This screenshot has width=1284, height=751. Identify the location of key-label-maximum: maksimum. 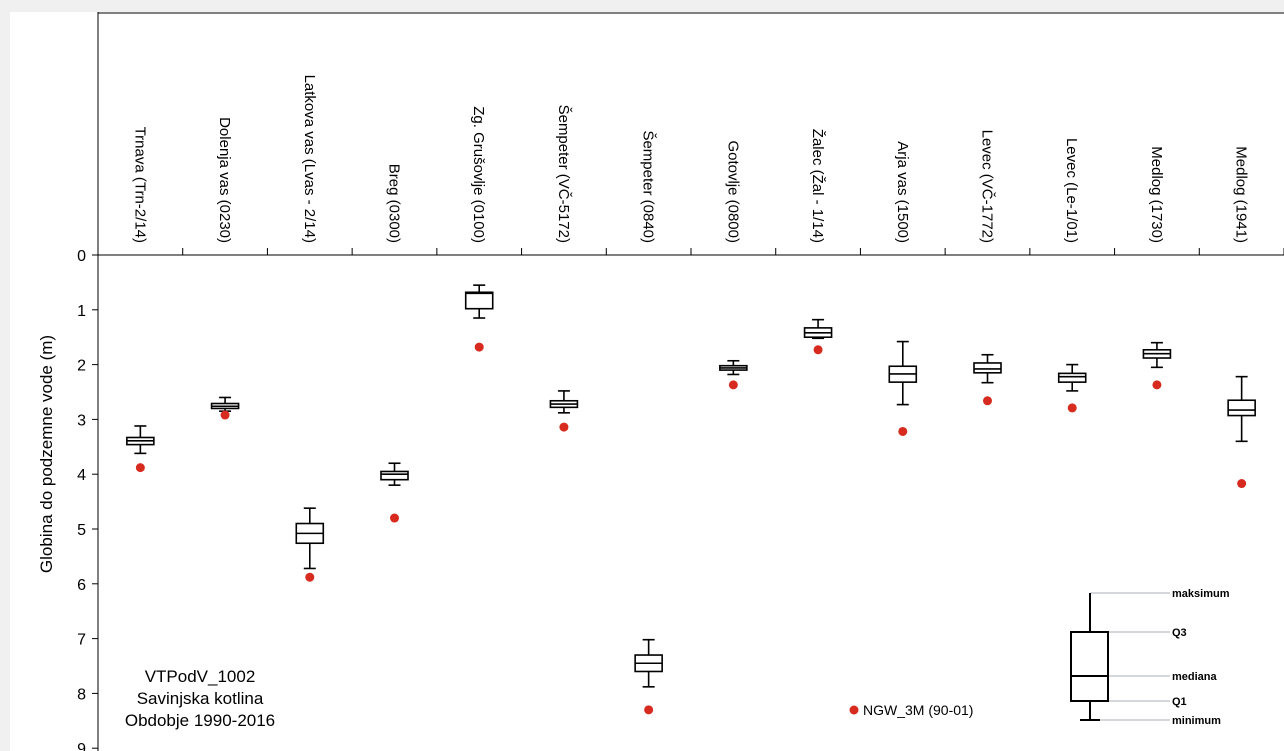
(1201, 594).